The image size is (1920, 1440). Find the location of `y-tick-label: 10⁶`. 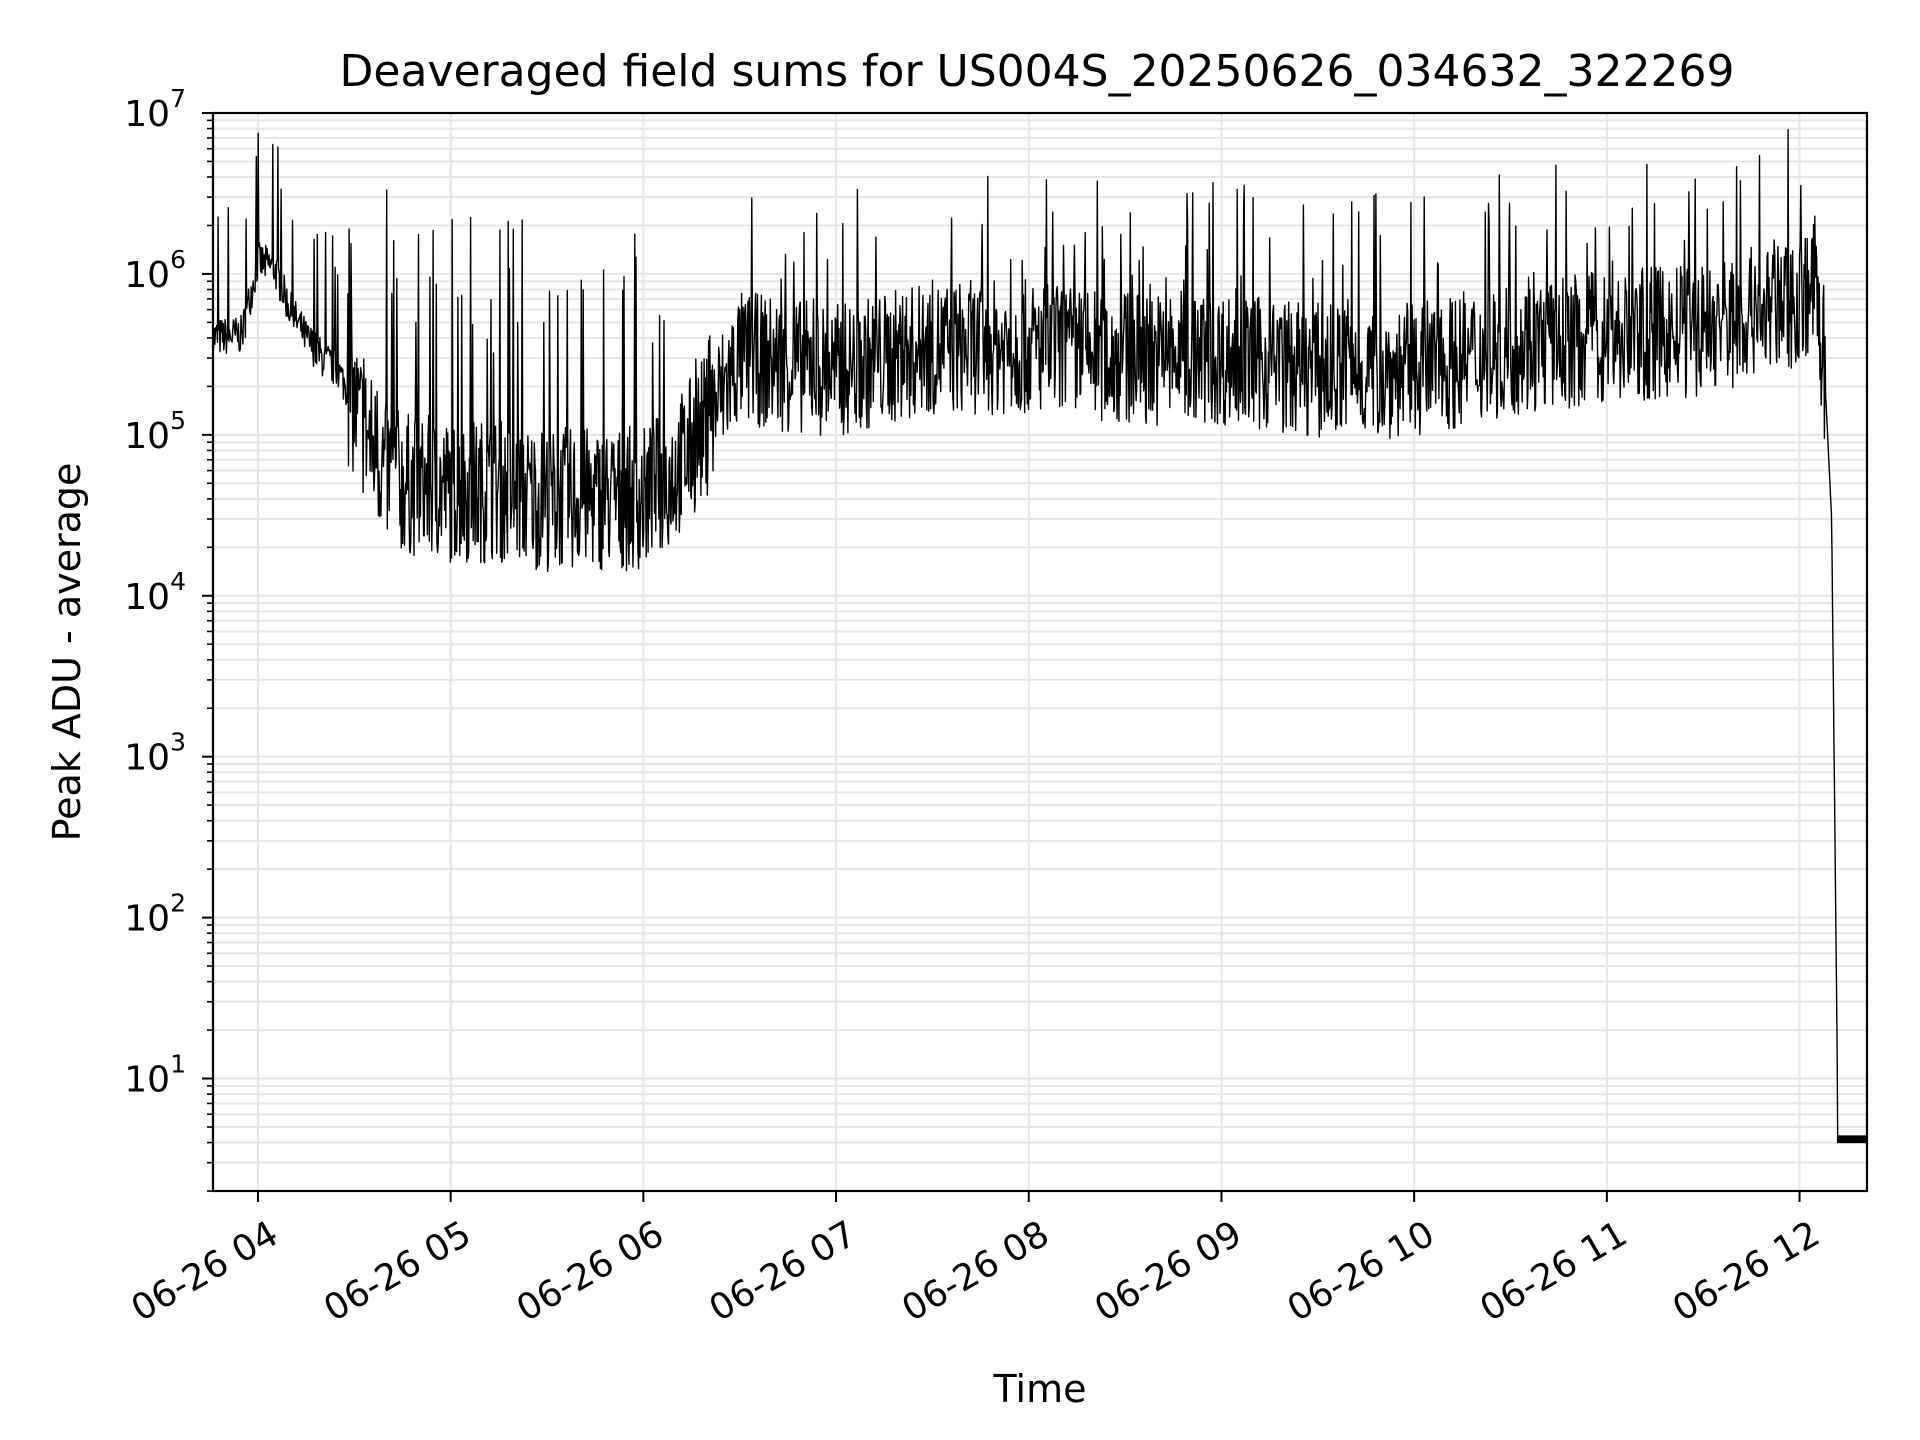

y-tick-label: 10⁶ is located at coordinates (155, 270).